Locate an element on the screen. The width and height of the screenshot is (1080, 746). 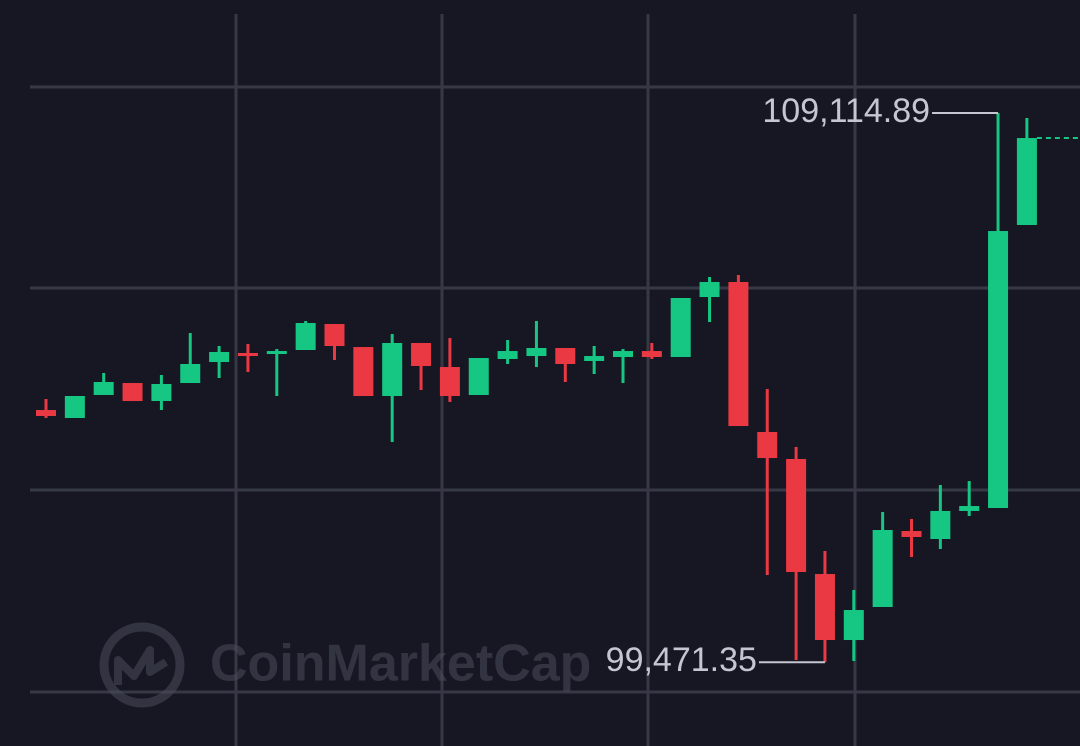
annotation-label: 109,114.89 is located at coordinates (846, 111).